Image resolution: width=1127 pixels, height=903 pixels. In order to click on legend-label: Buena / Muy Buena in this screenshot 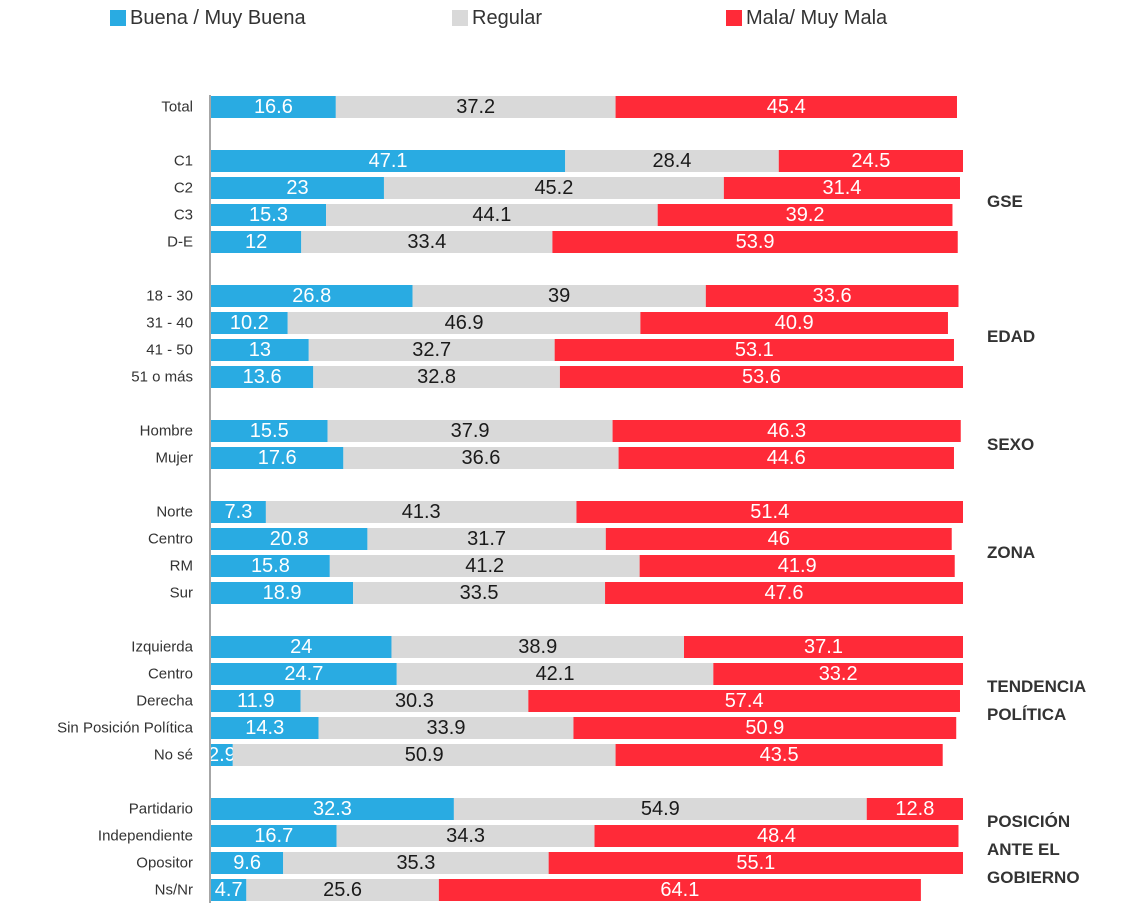, I will do `click(218, 18)`.